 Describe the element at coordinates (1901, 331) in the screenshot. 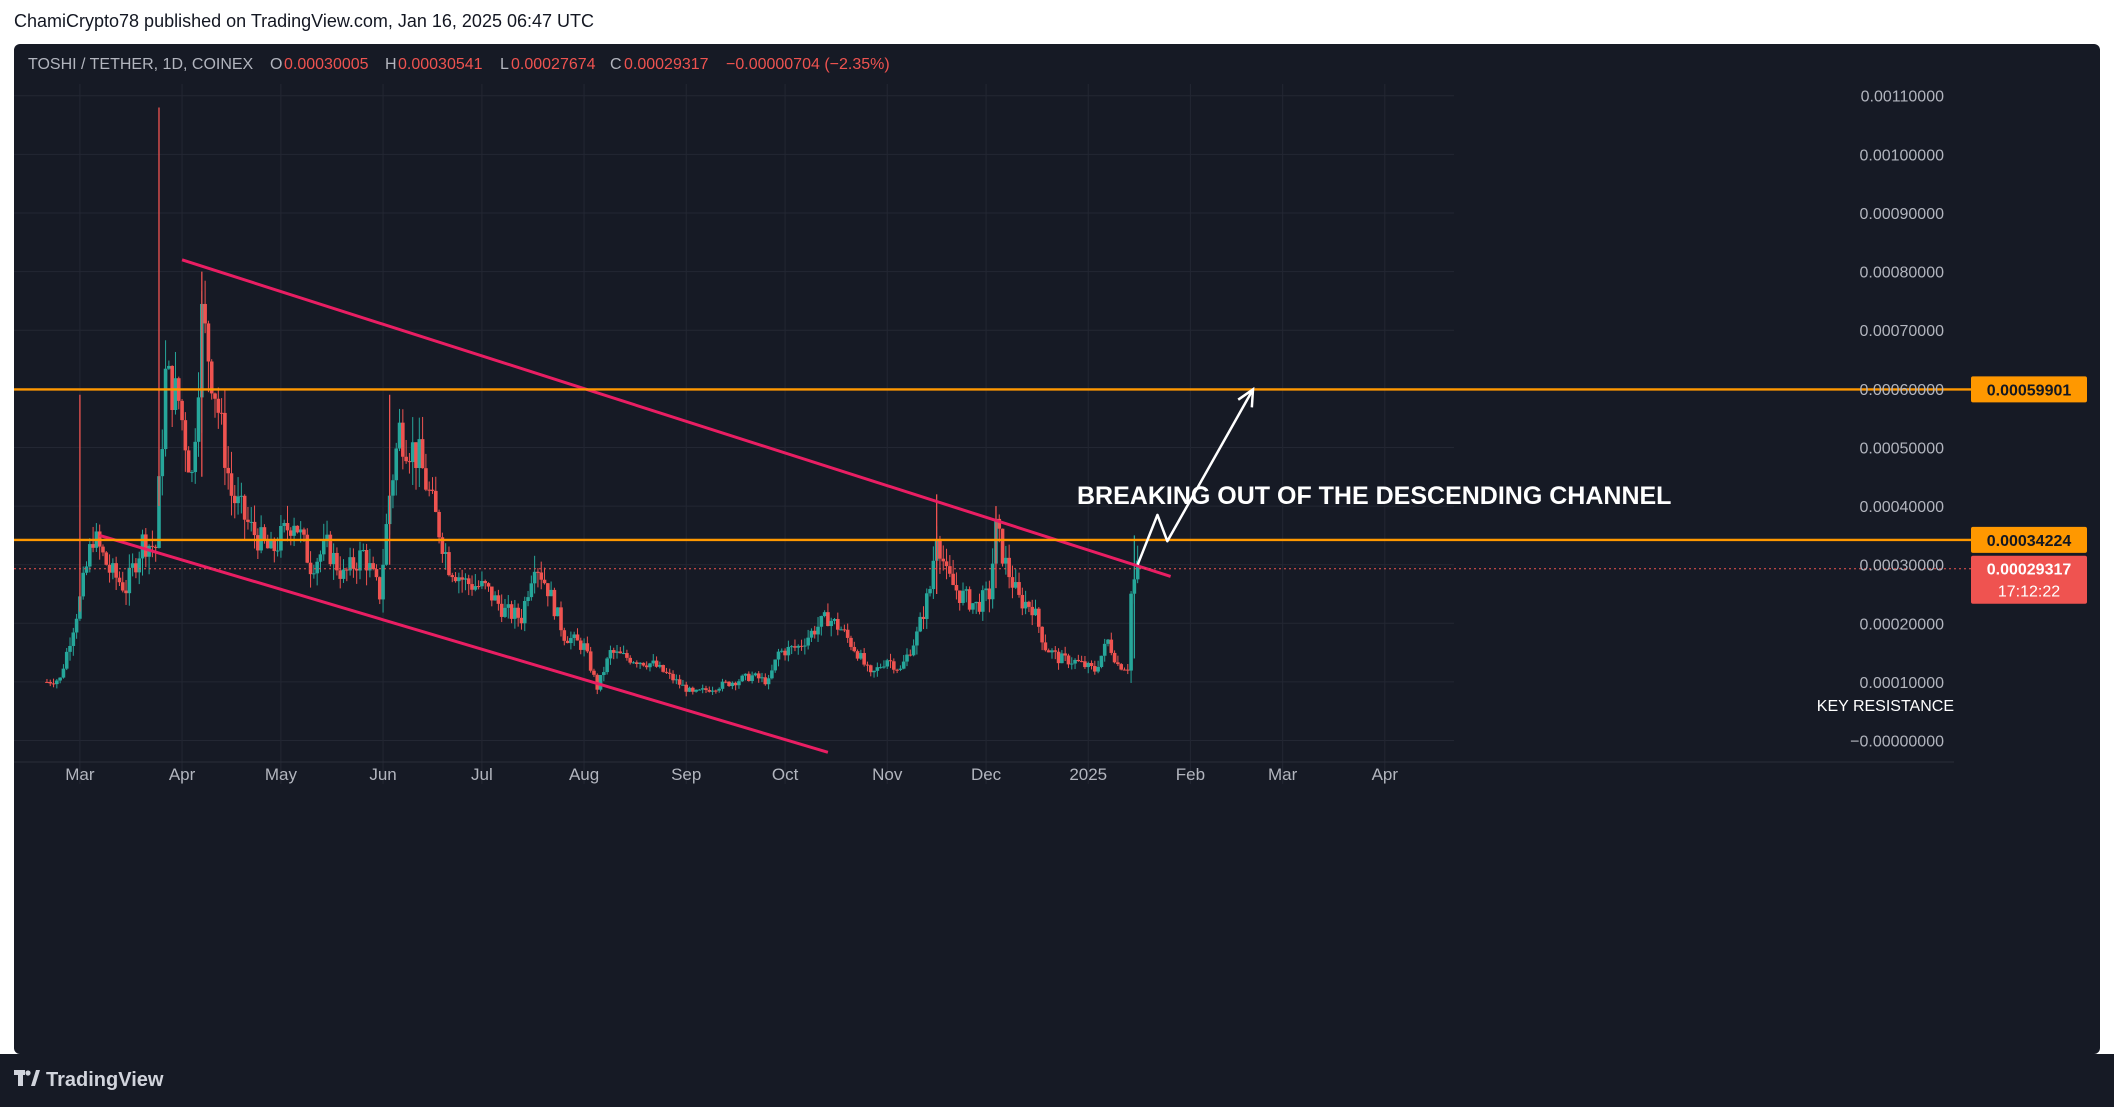

I see `y-tick-label: 0.00070000` at that location.